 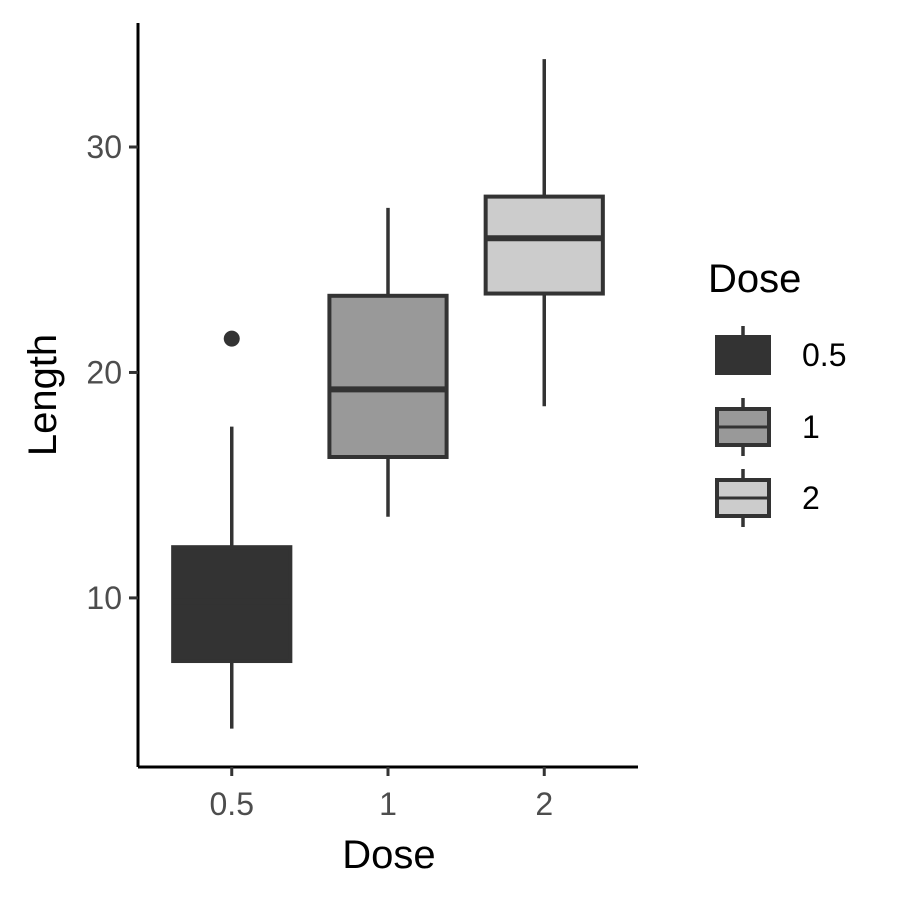 What do you see at coordinates (544, 804) in the screenshot?
I see `x-tick-label: 2` at bounding box center [544, 804].